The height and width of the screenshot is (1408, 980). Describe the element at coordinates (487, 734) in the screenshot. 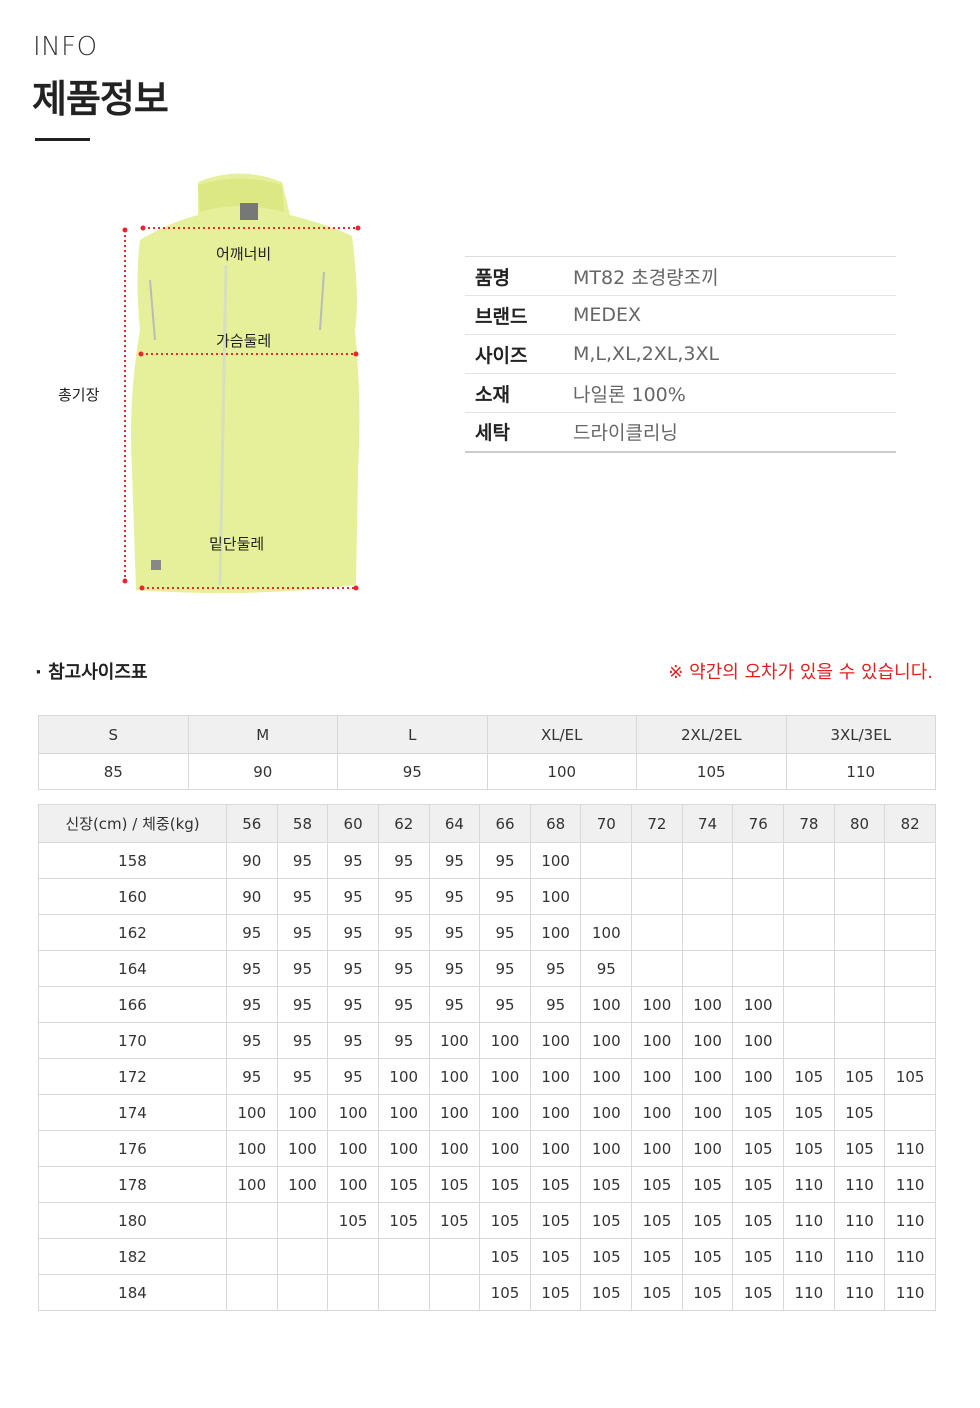

I see `size-header-row: S M L XL/EL 2XL/2EL 3XL/3EL` at that location.